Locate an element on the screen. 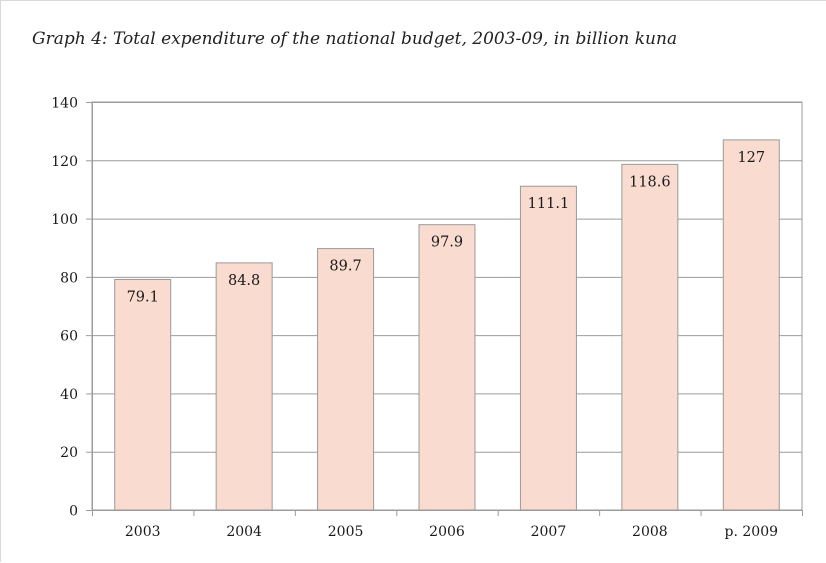  y-tick-label: 100 is located at coordinates (64, 220).